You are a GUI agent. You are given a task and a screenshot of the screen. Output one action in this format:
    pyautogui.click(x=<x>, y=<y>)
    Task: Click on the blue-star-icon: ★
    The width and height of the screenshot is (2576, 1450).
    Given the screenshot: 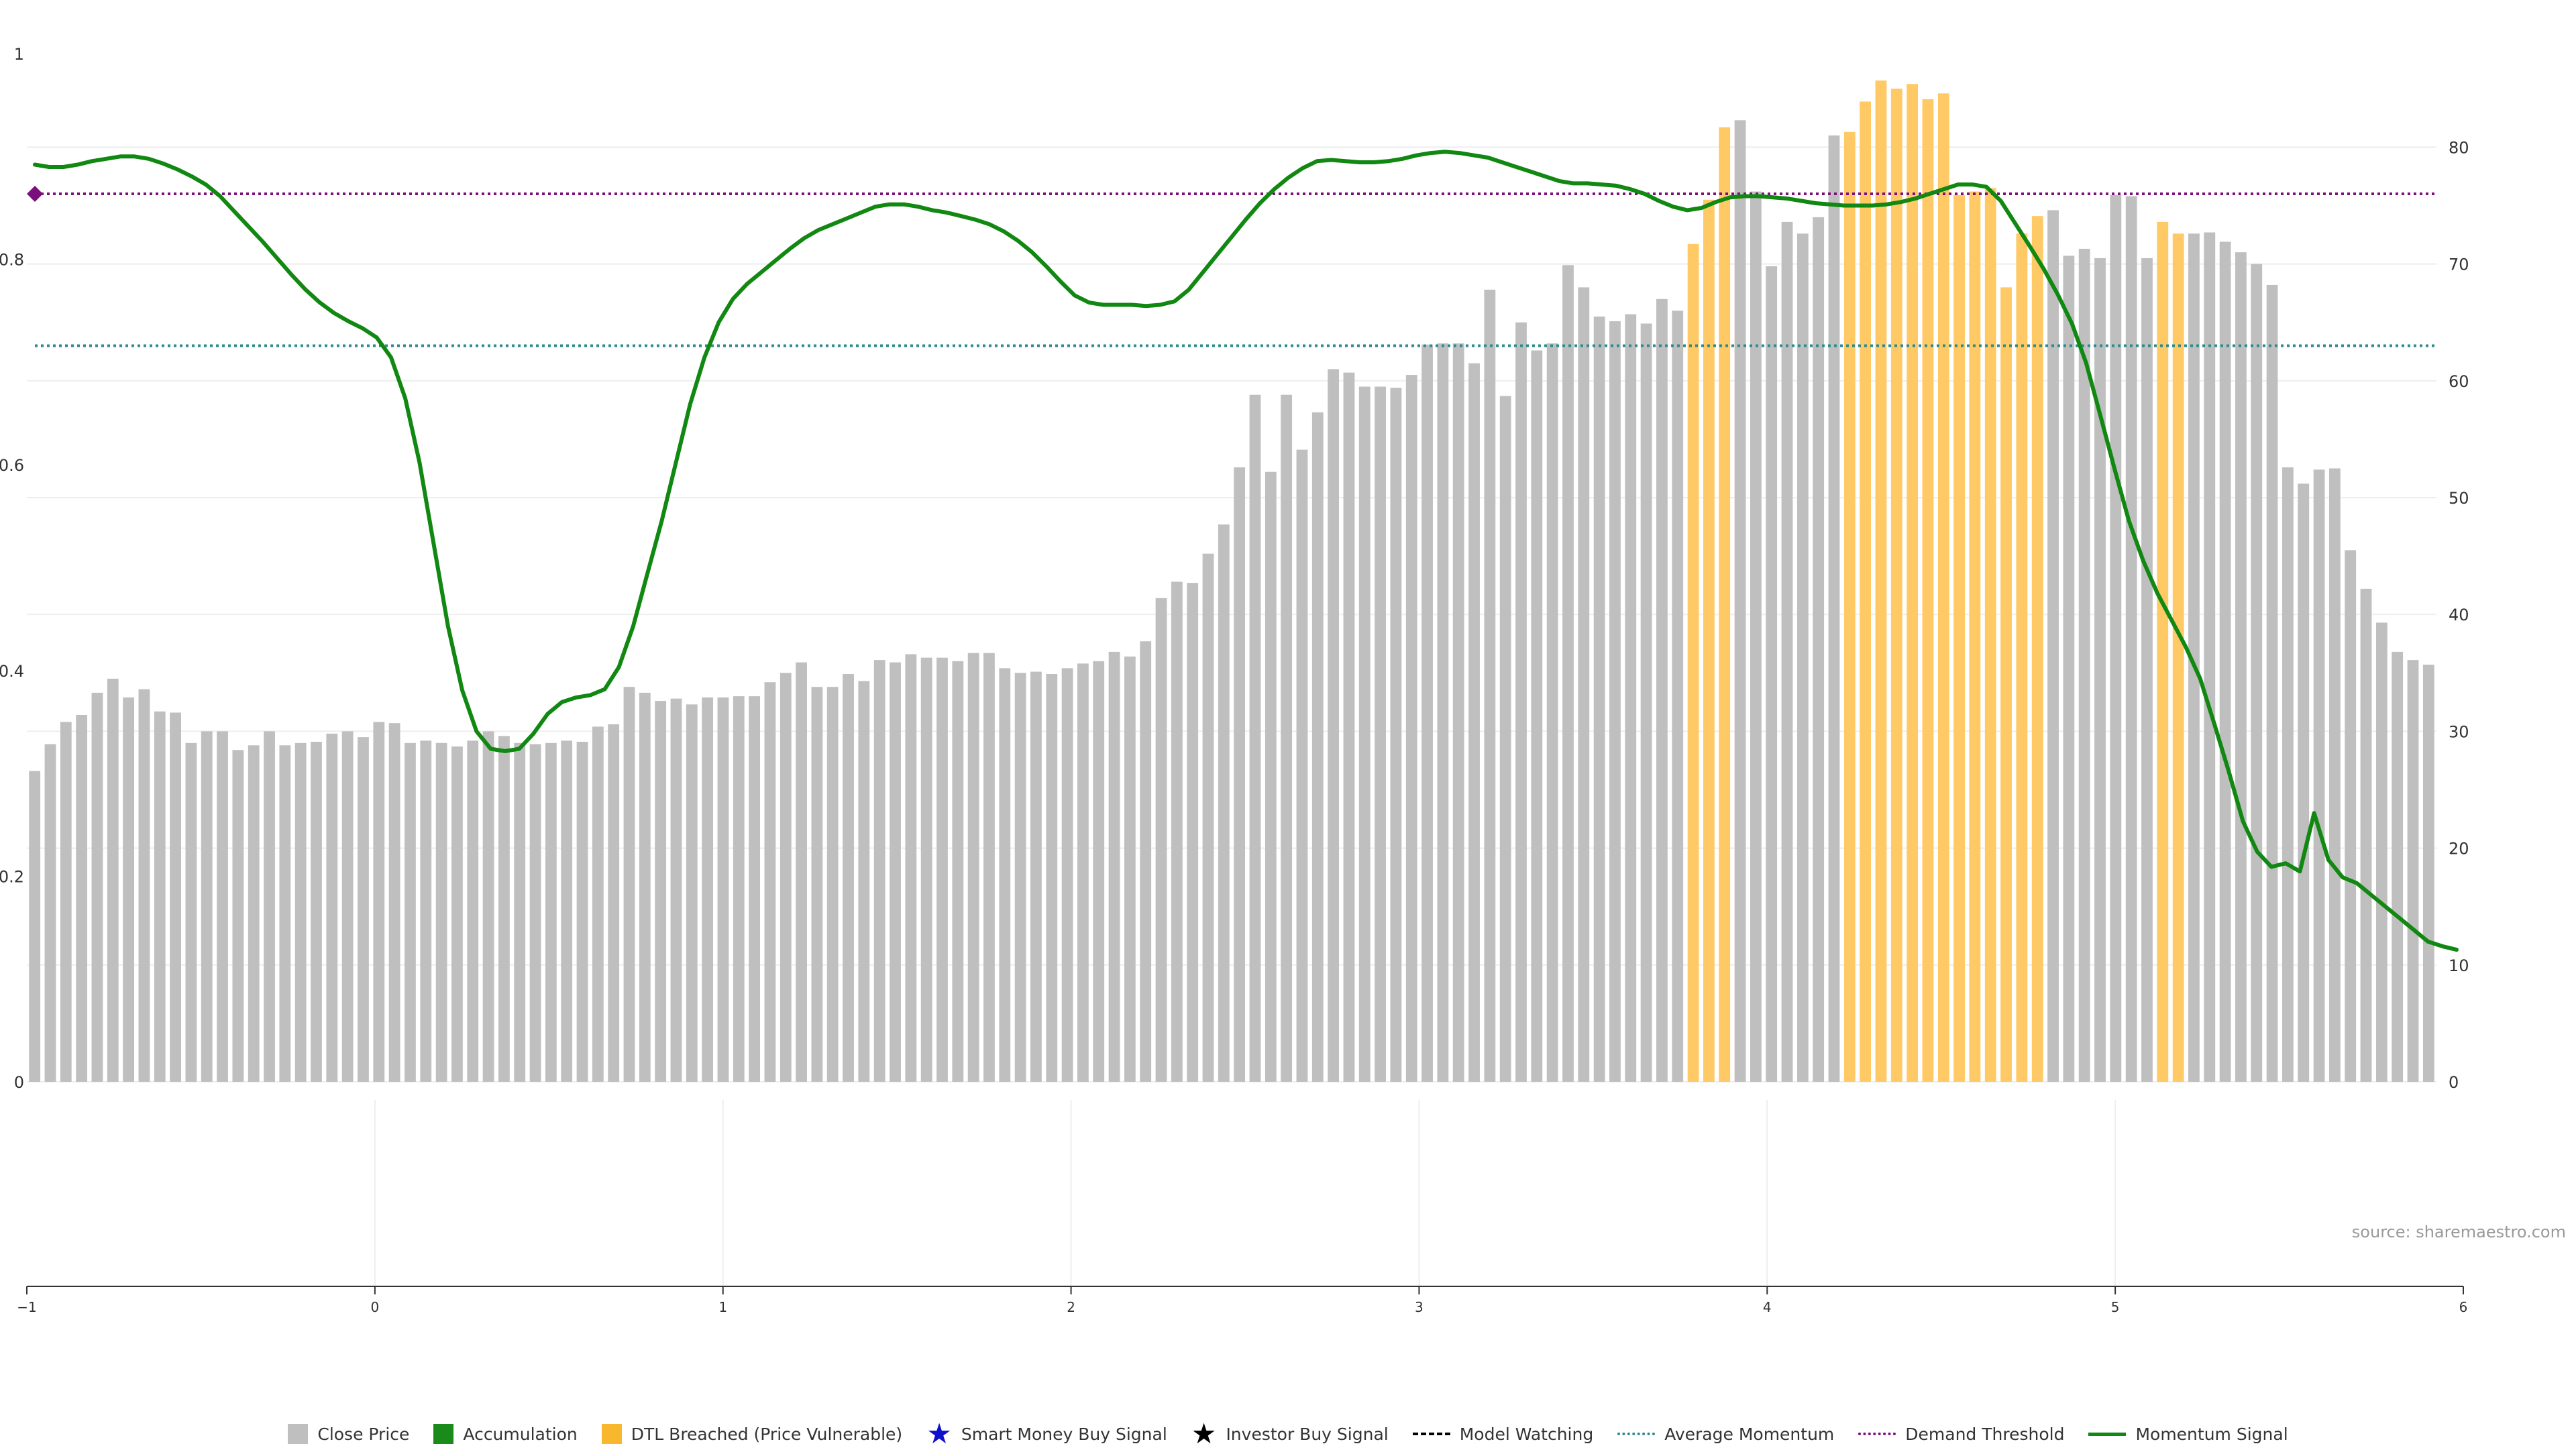 What is the action you would take?
    pyautogui.click(x=939, y=1433)
    